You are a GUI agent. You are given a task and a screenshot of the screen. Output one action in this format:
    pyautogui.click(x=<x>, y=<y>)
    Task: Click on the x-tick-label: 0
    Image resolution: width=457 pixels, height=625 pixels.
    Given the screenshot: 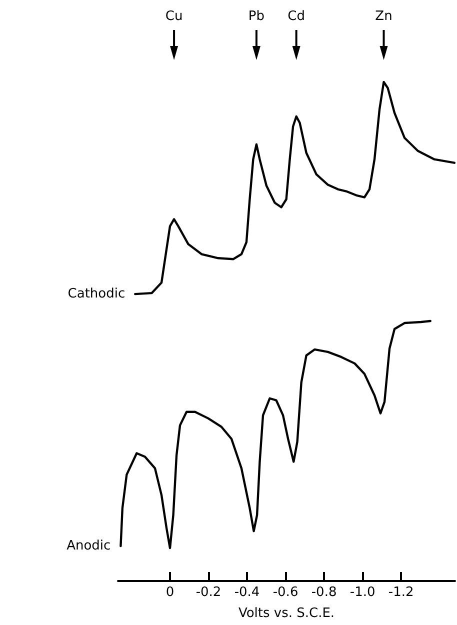 What is the action you would take?
    pyautogui.click(x=170, y=592)
    